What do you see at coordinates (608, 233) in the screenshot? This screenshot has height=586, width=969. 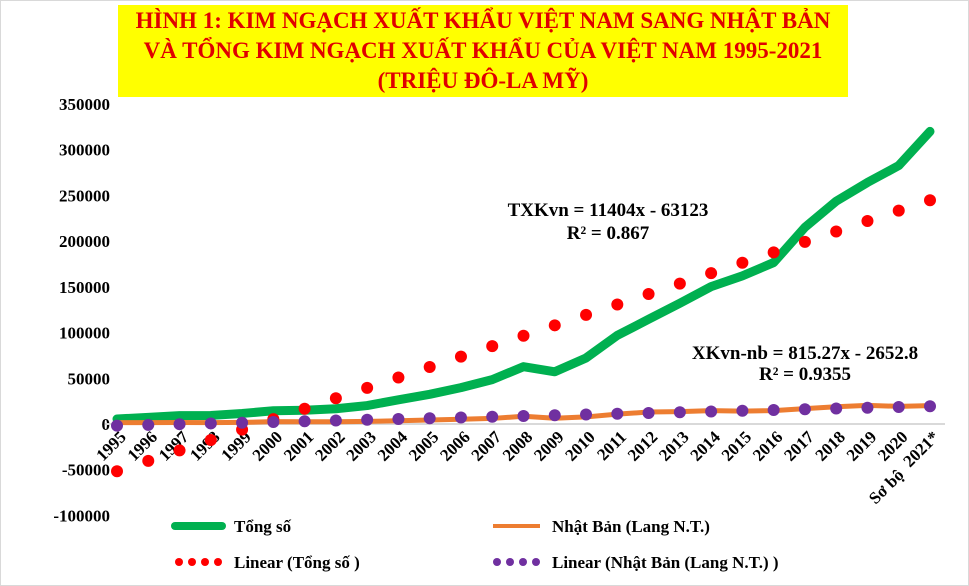 I see `trend-r2-total: R² = 0.867` at bounding box center [608, 233].